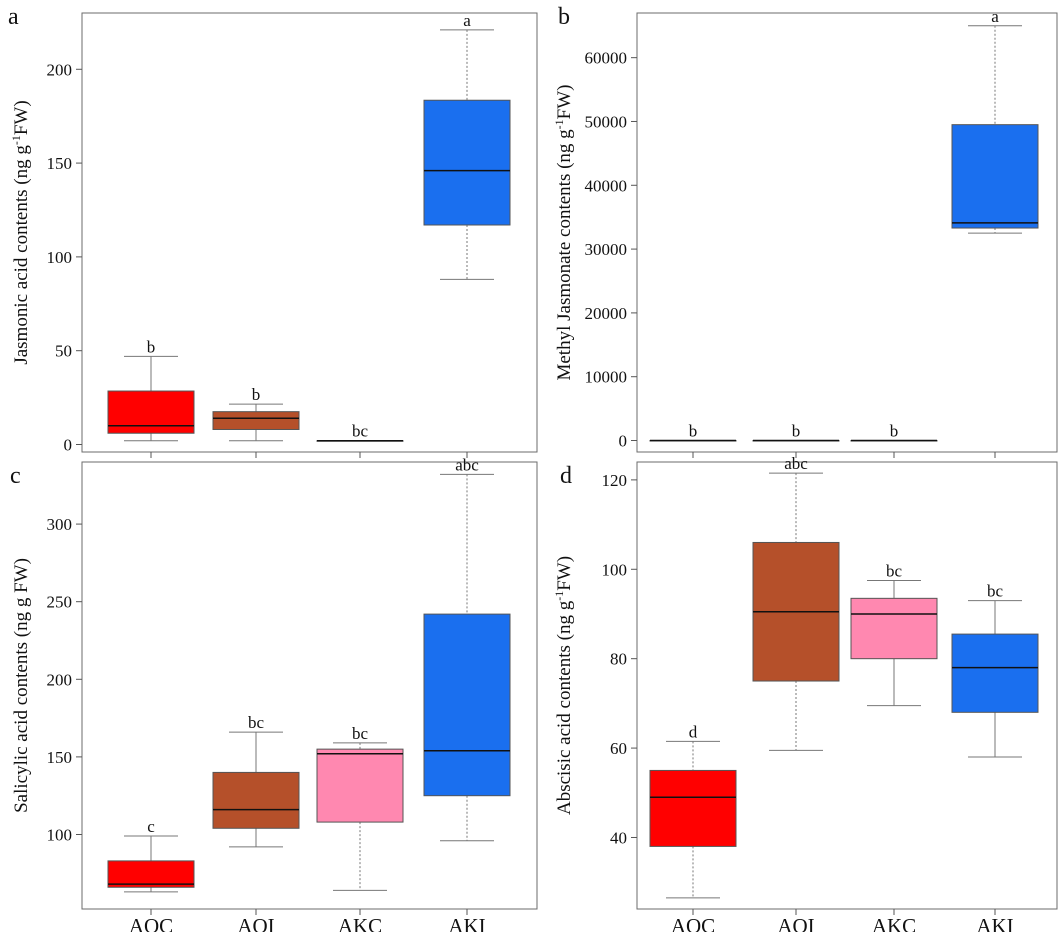  Describe the element at coordinates (796, 602) in the screenshot. I see `box-aoi: abc` at that location.